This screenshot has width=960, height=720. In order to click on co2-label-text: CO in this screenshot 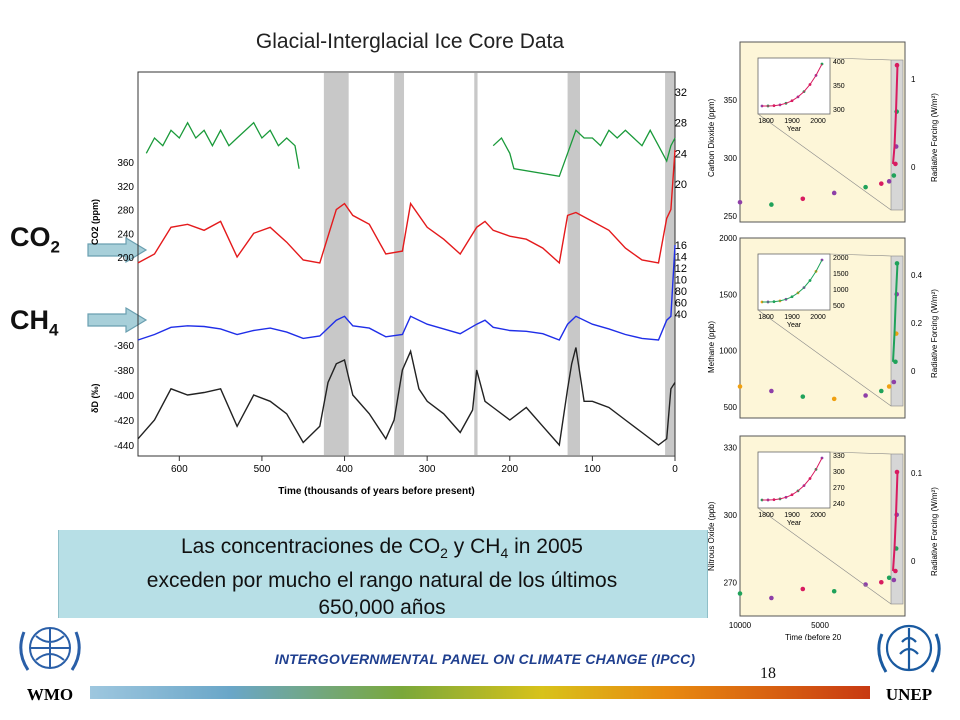, I will do `click(30, 237)`.